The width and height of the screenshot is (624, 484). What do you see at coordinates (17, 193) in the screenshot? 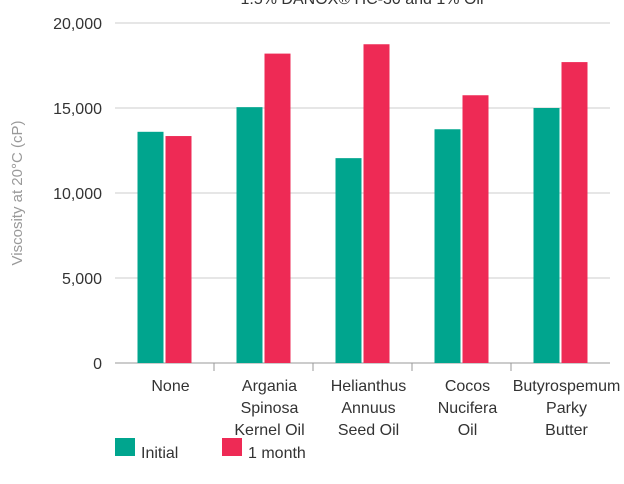
I see `y-axis-label: Viscosity at 20°C (cP)` at bounding box center [17, 193].